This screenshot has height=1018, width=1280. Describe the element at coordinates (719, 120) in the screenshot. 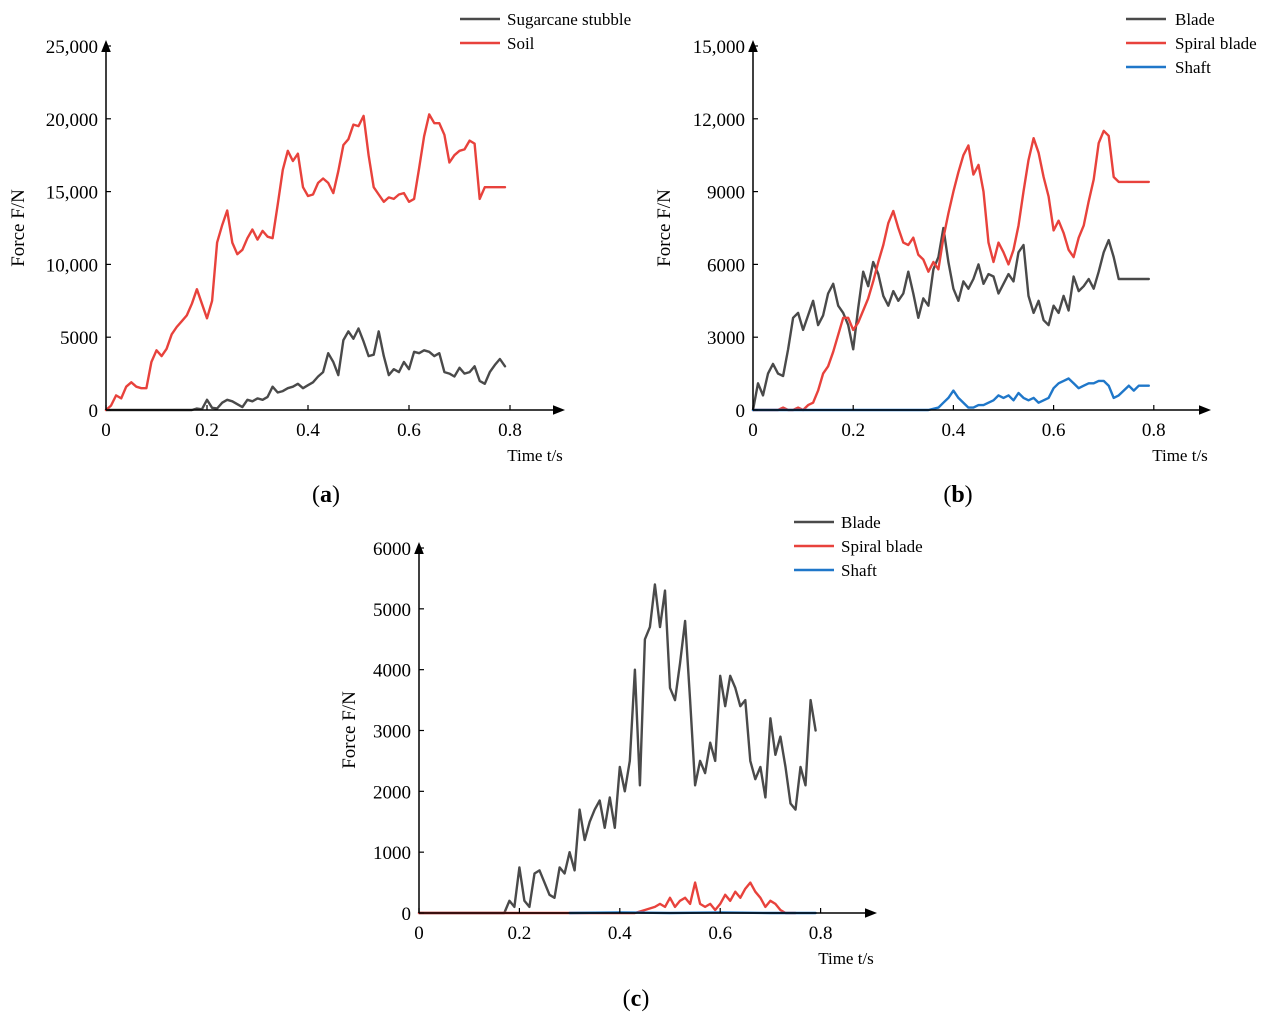

I see `y-tick-label: 12,000` at that location.